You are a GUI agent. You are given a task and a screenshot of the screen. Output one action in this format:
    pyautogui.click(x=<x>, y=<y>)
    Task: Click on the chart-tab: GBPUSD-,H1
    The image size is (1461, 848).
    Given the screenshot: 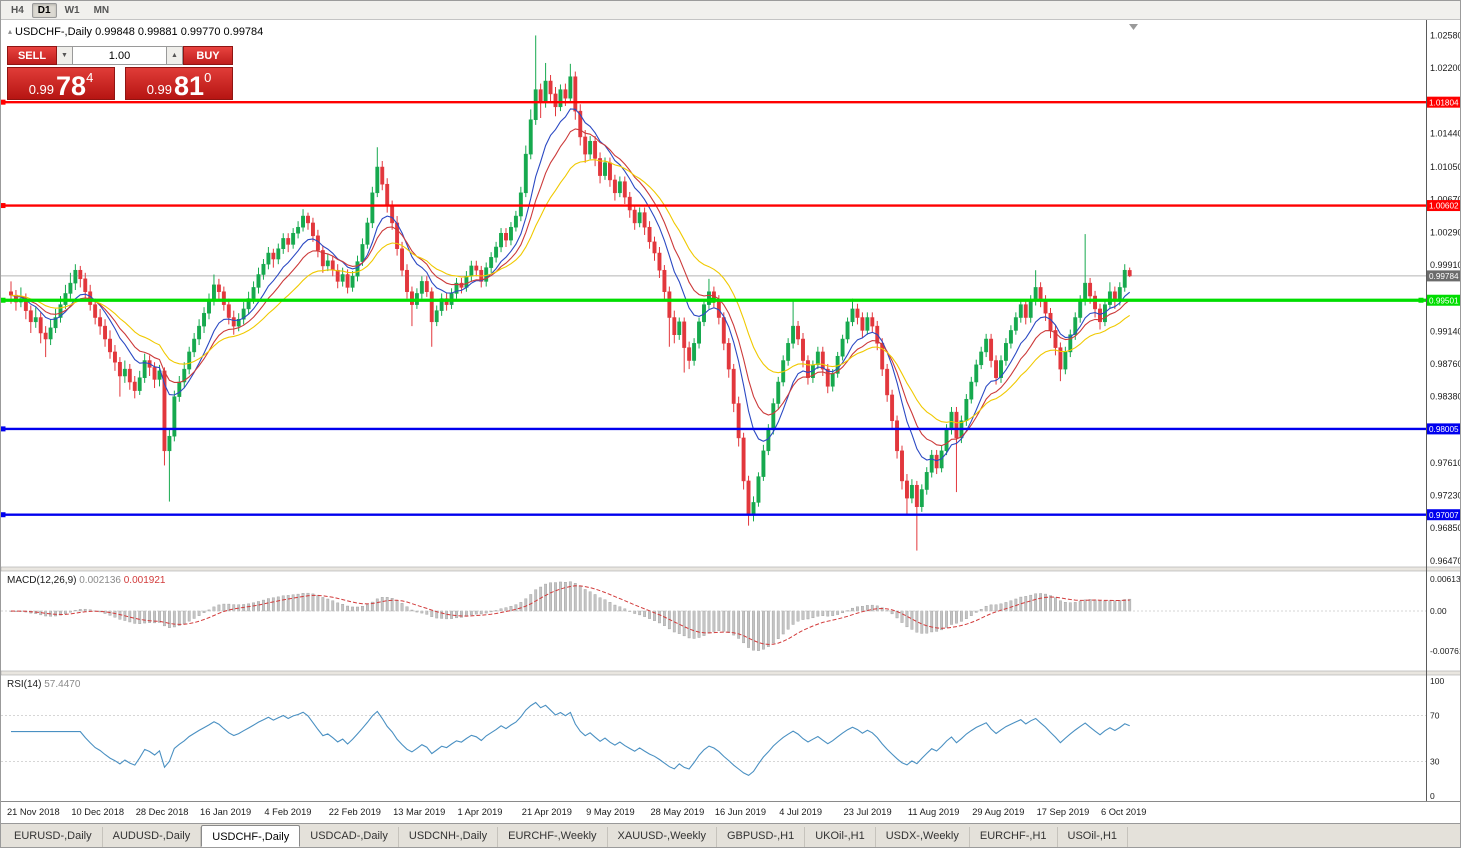 What is the action you would take?
    pyautogui.click(x=761, y=837)
    